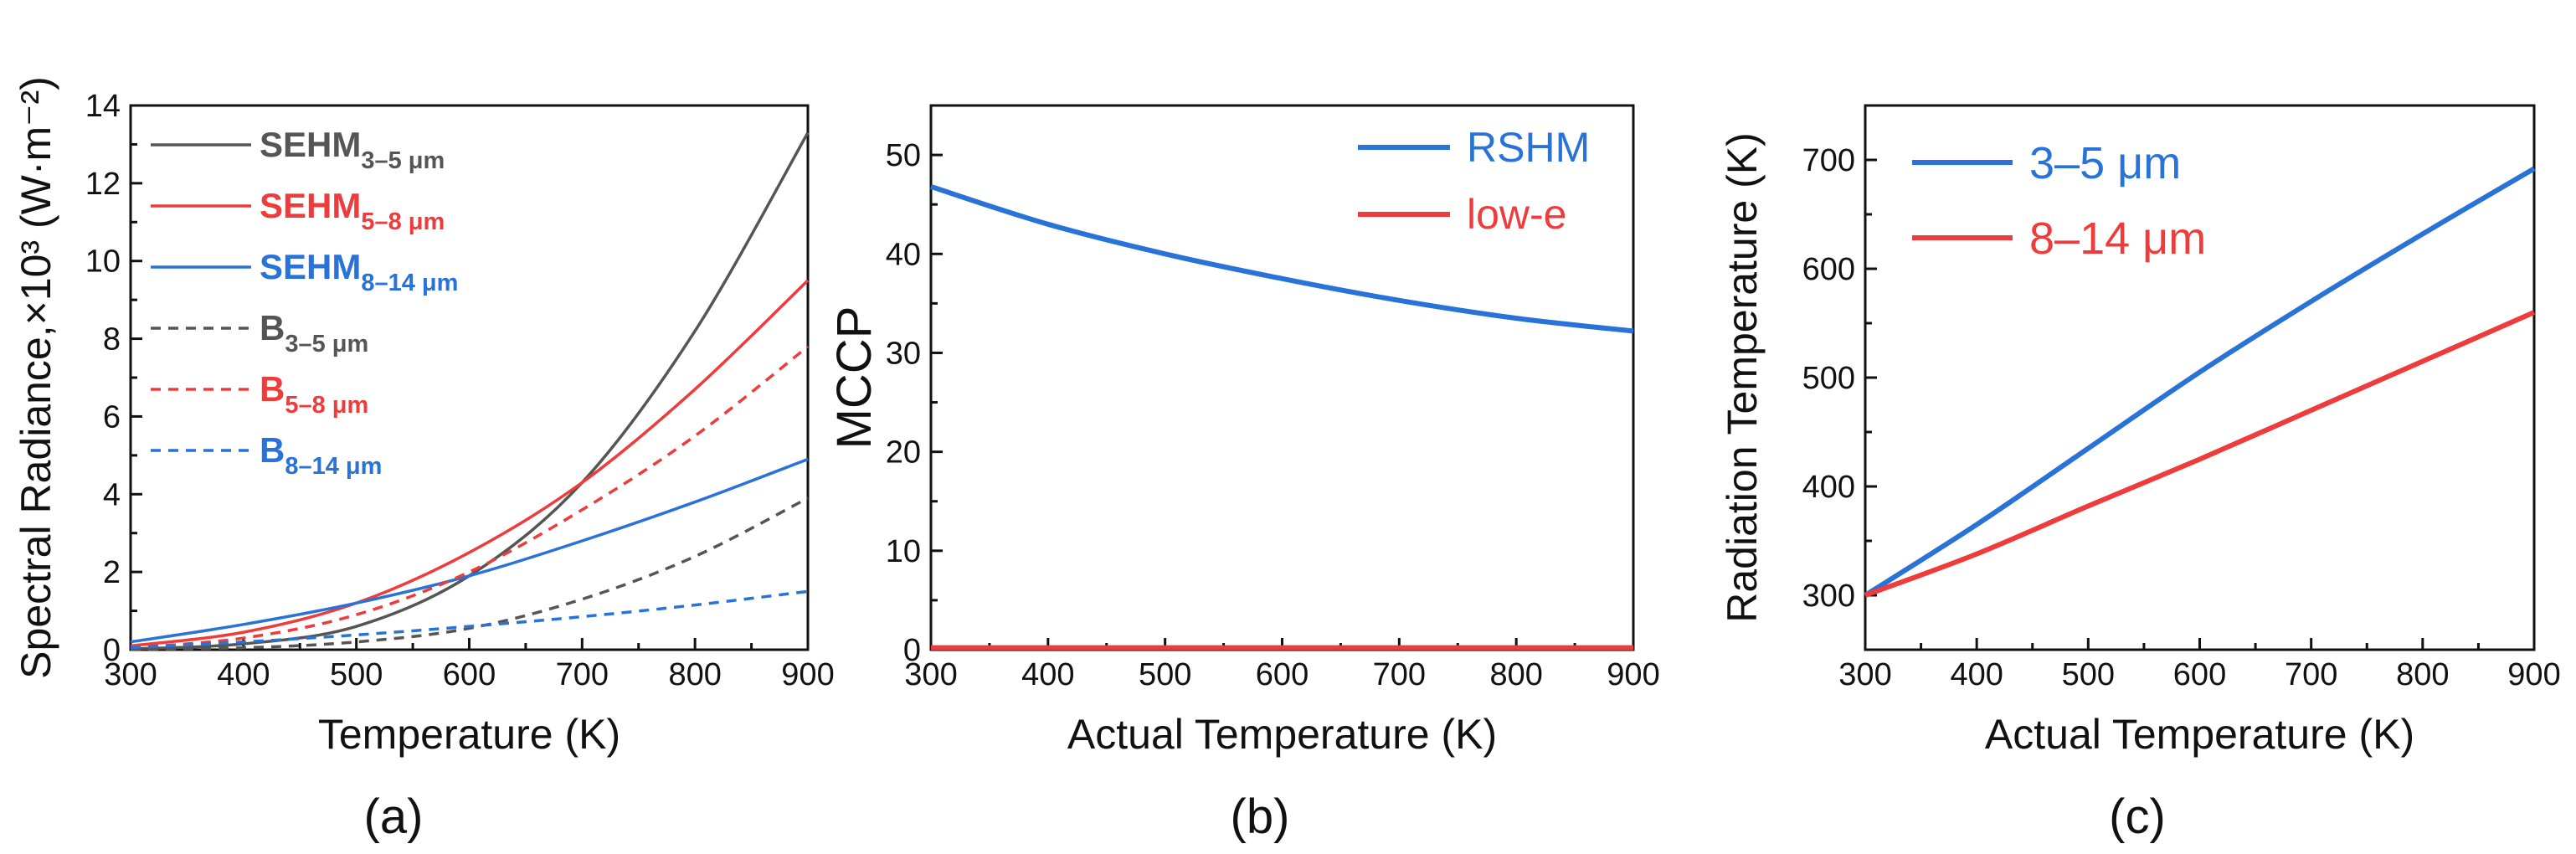 The height and width of the screenshot is (854, 2576). What do you see at coordinates (1742, 377) in the screenshot?
I see `y-axis-label: Radiation Temperature (K)` at bounding box center [1742, 377].